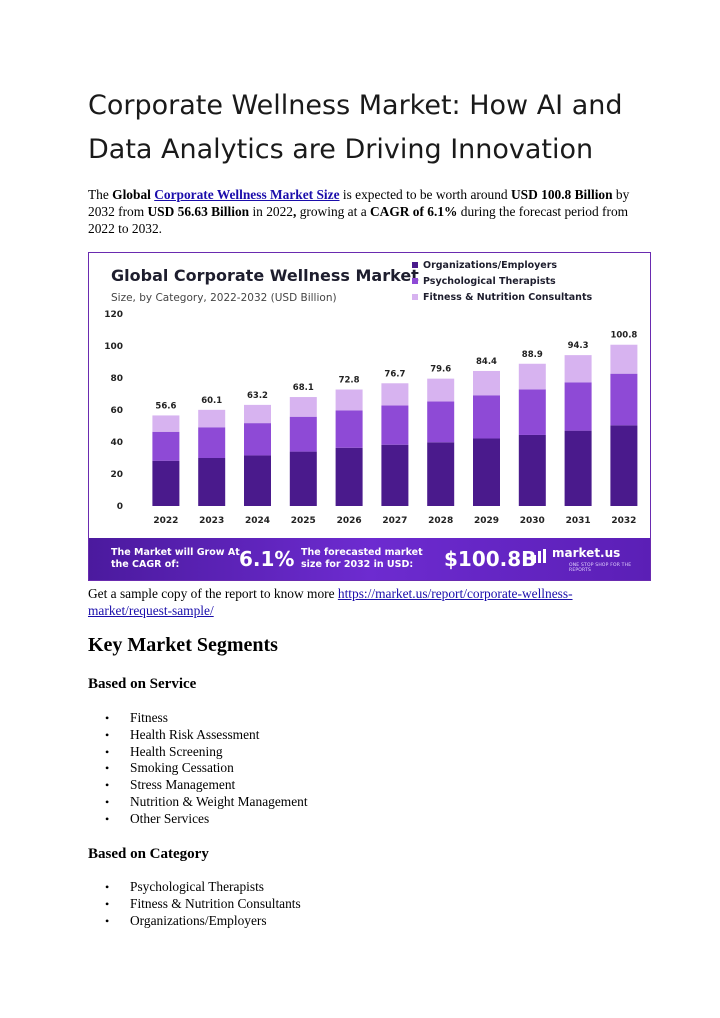 Image resolution: width=720 pixels, height=1018 pixels. What do you see at coordinates (359, 203) in the screenshot?
I see `intro-text: by 2032 from` at bounding box center [359, 203].